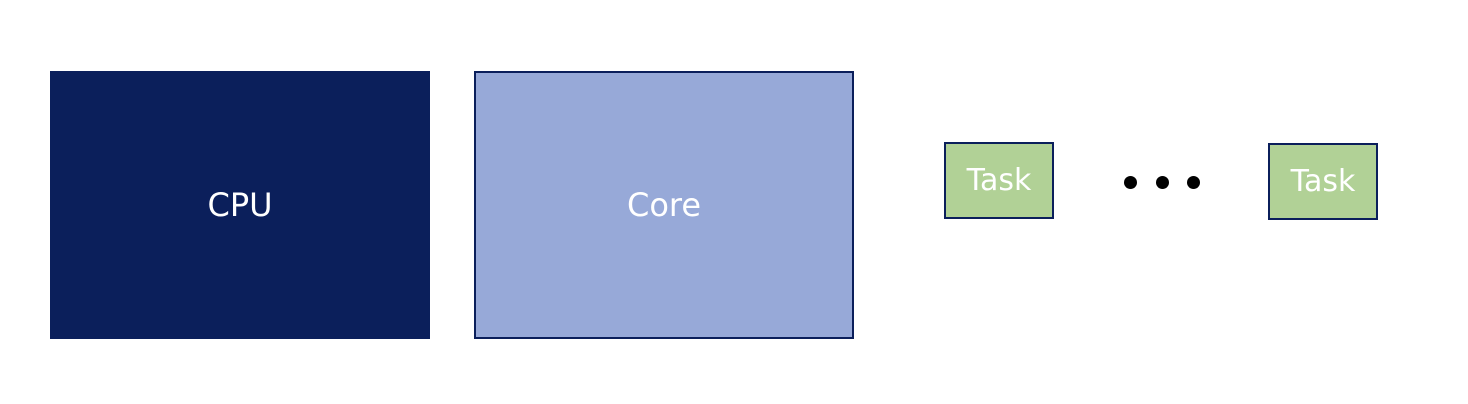  I want to click on task-block-1: Task, so click(999, 180).